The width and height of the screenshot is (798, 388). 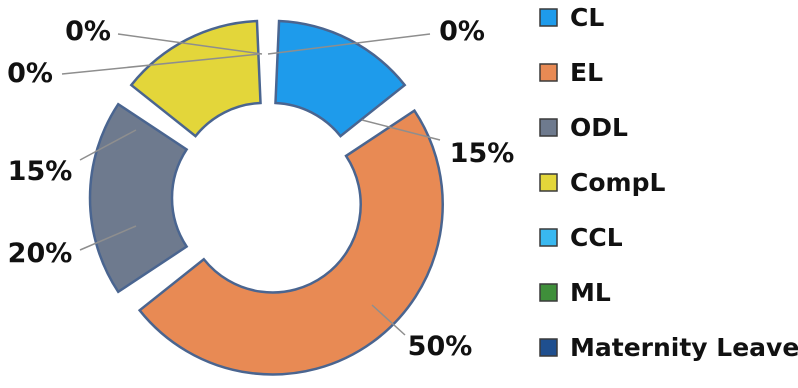 I want to click on legend-swatch-ml, so click(x=548, y=292).